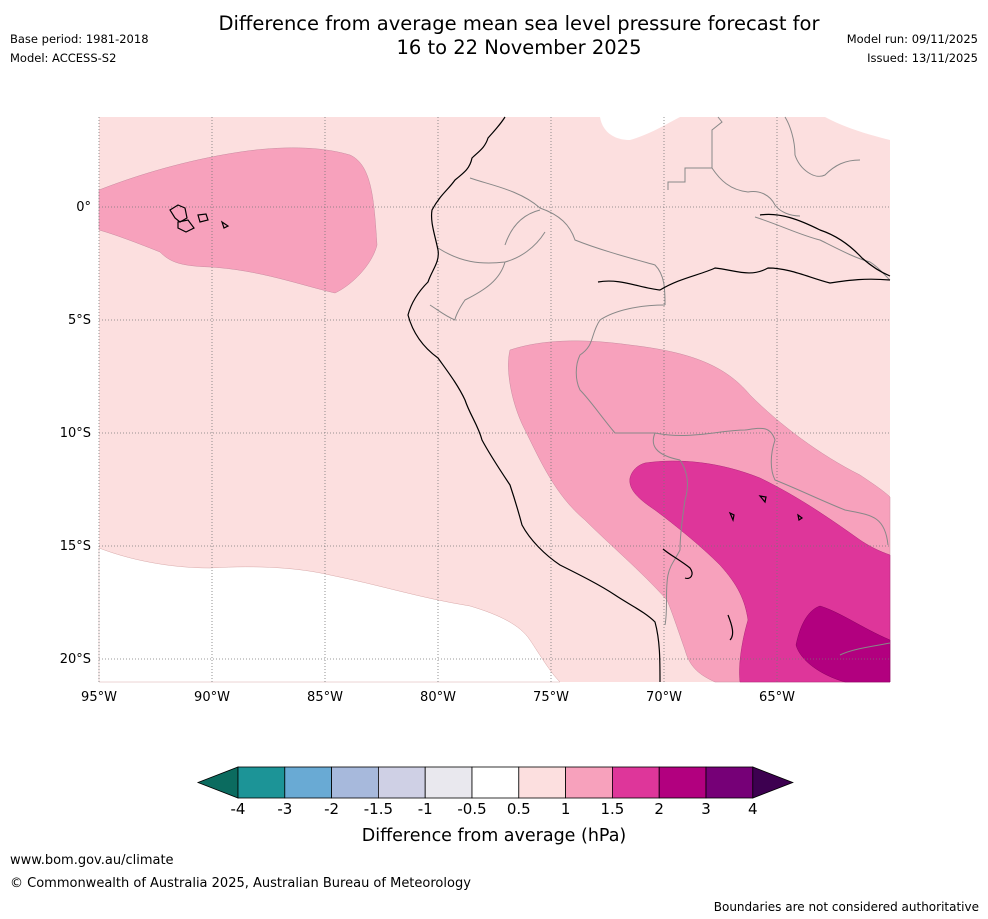 The height and width of the screenshot is (919, 988). What do you see at coordinates (63, 58) in the screenshot?
I see `model-name: Model: ACCESS-S2` at bounding box center [63, 58].